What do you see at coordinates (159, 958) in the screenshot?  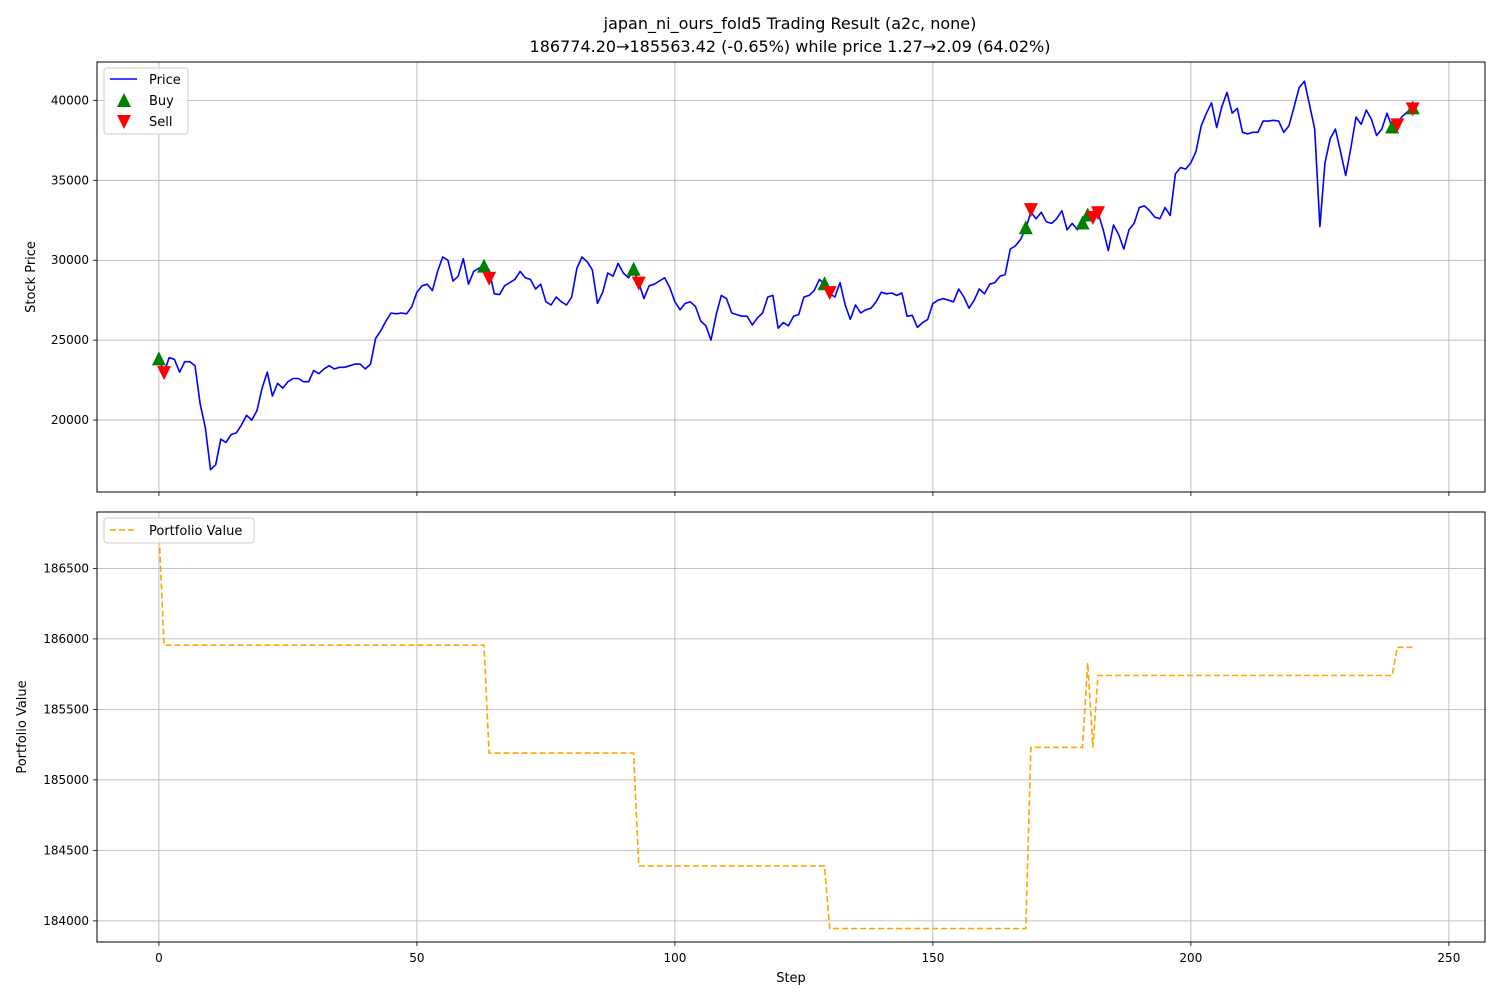 I see `x-tick-label: 0` at bounding box center [159, 958].